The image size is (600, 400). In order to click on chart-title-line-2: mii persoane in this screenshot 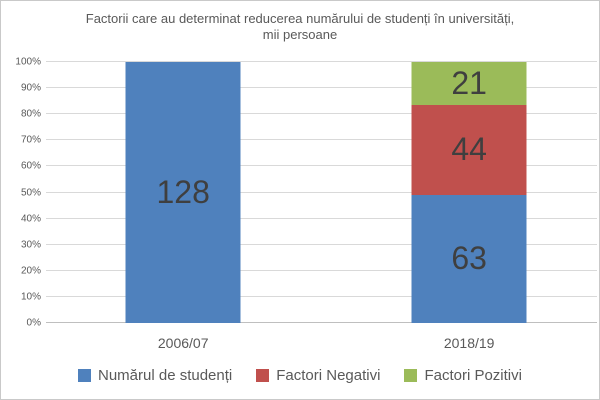, I will do `click(300, 34)`.